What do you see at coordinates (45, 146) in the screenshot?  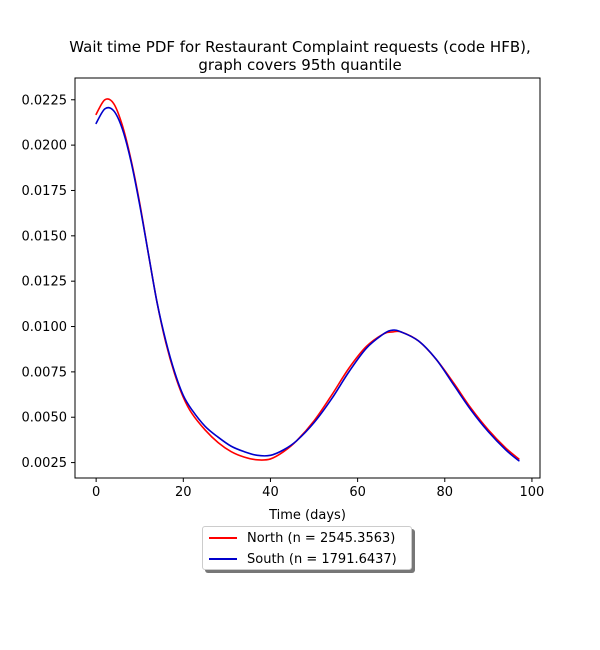 I see `y-tick-label: 0.0200` at bounding box center [45, 146].